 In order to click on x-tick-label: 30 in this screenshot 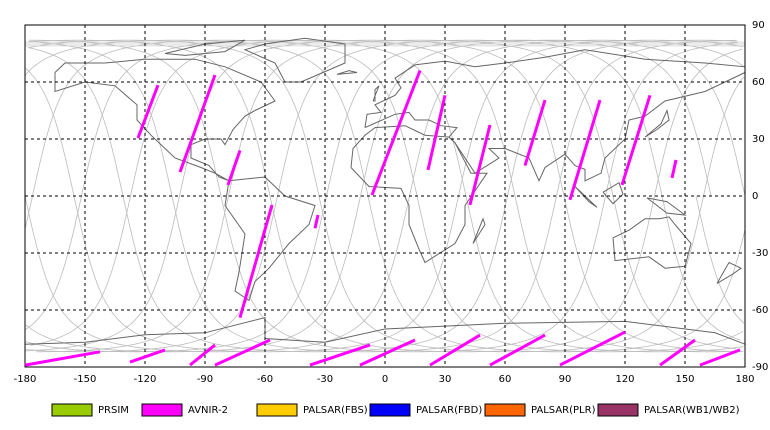, I will do `click(445, 379)`.